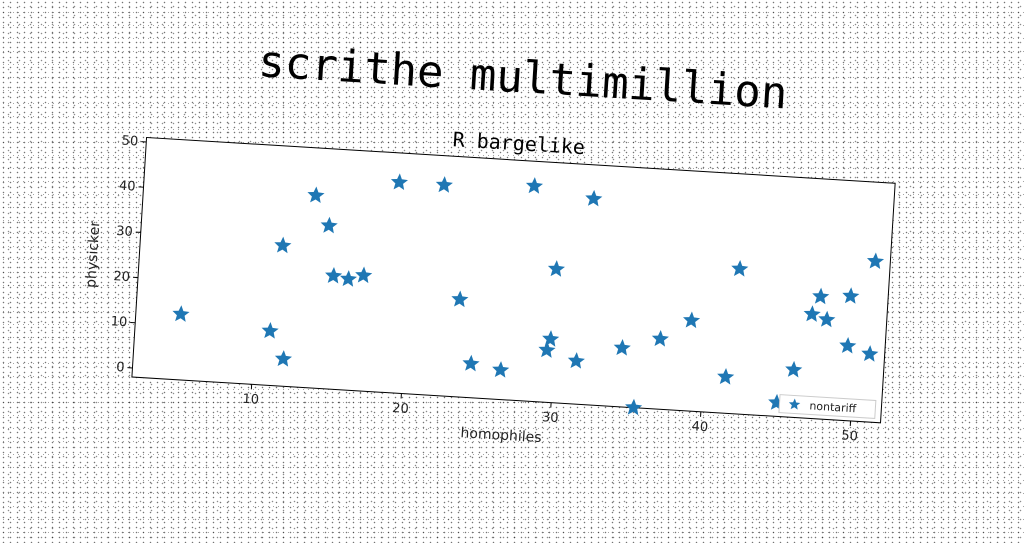 The image size is (1024, 543). What do you see at coordinates (127, 187) in the screenshot?
I see `y-tick-label: 40` at bounding box center [127, 187].